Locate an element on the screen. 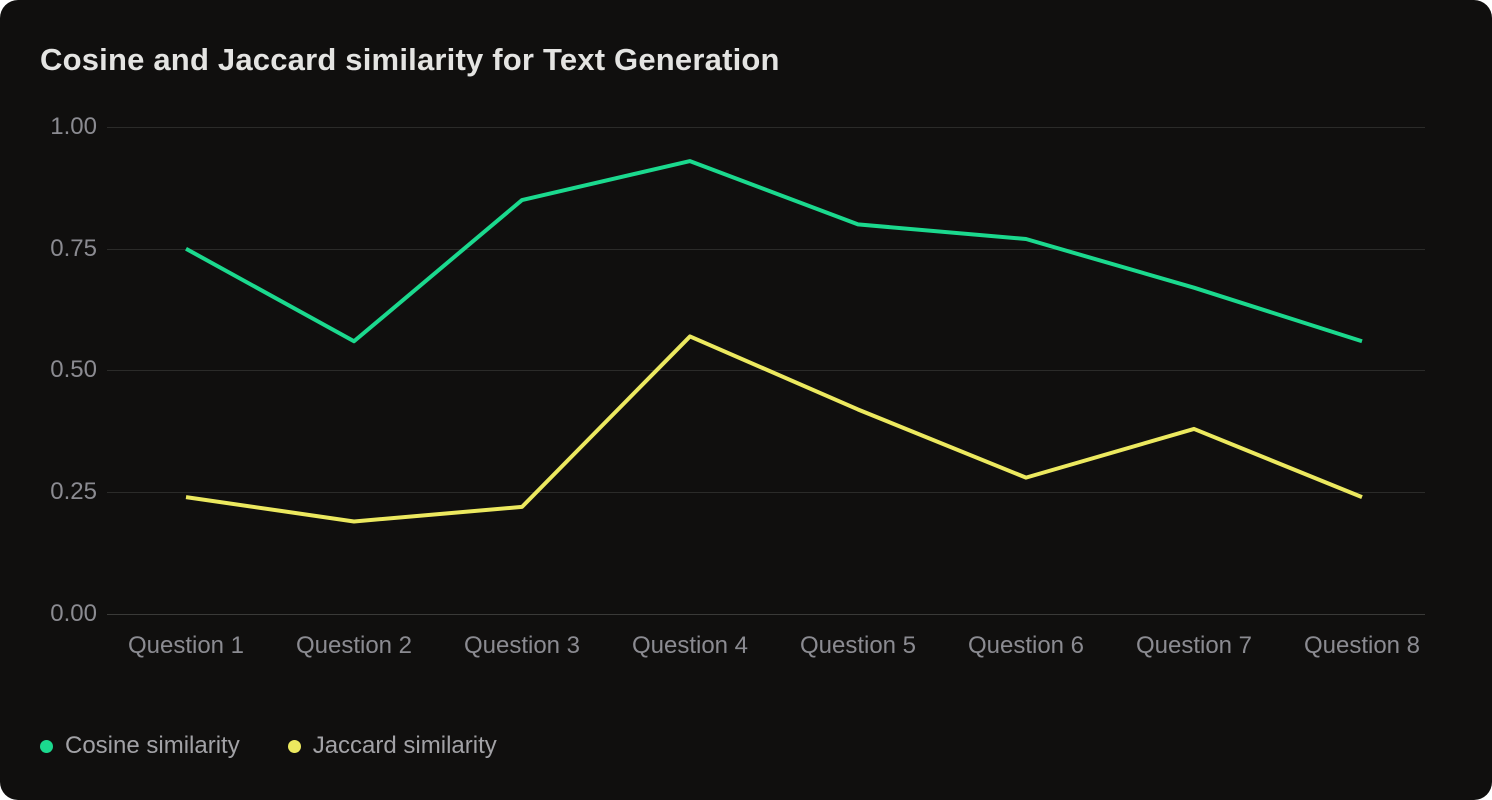 This screenshot has height=800, width=1492. legend-item-cosine: Cosine similarity is located at coordinates (140, 746).